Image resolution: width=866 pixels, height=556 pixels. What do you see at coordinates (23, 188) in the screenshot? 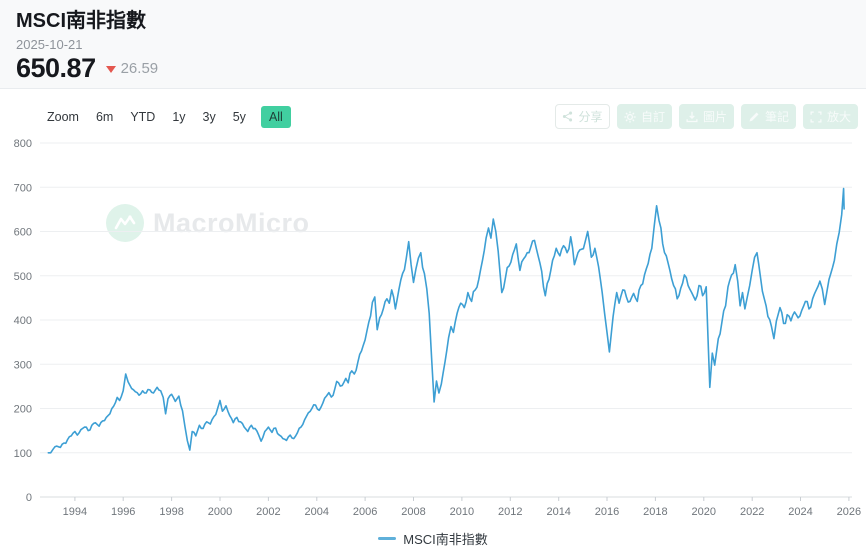
I see `svg-text: 700` at bounding box center [23, 188].